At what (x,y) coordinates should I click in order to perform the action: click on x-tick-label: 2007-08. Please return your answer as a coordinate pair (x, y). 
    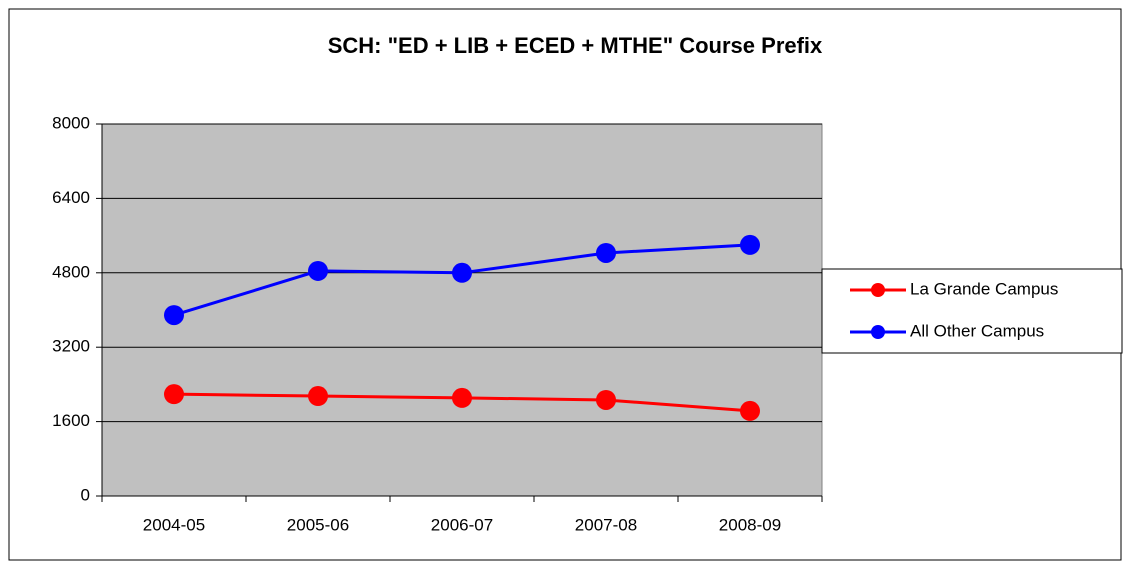
    Looking at the image, I should click on (606, 524).